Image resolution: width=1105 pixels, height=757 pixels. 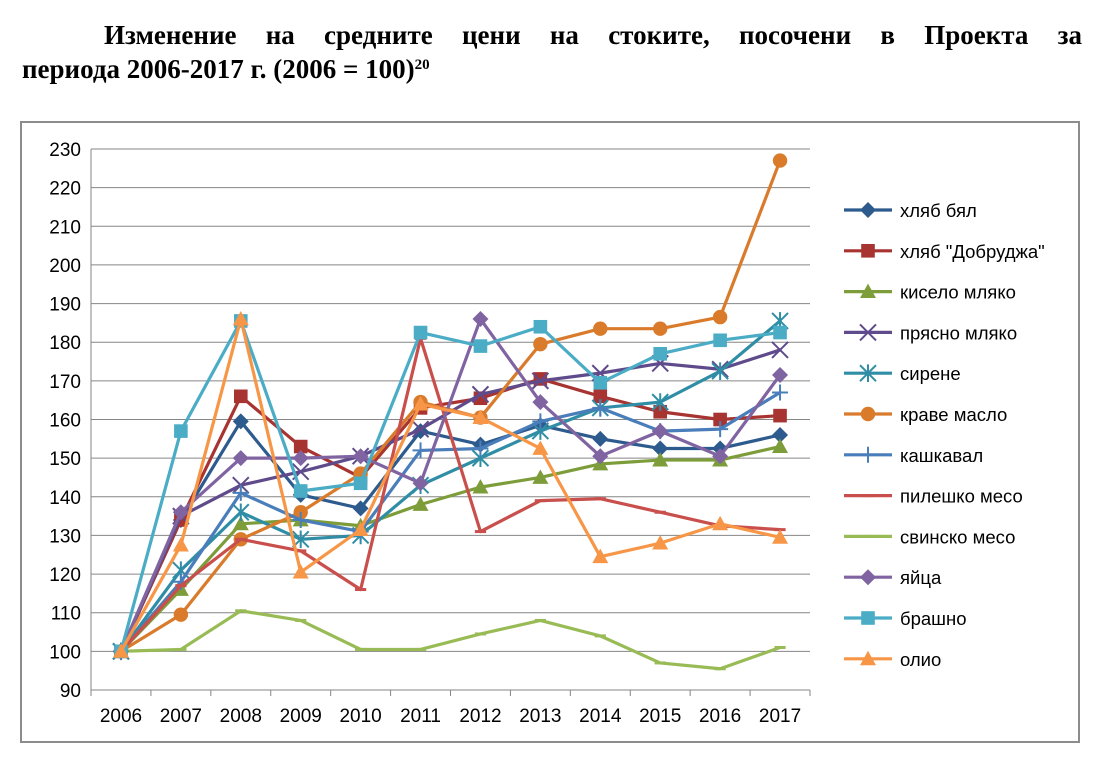 What do you see at coordinates (780, 445) in the screenshot?
I see `data-point-s2-2017` at bounding box center [780, 445].